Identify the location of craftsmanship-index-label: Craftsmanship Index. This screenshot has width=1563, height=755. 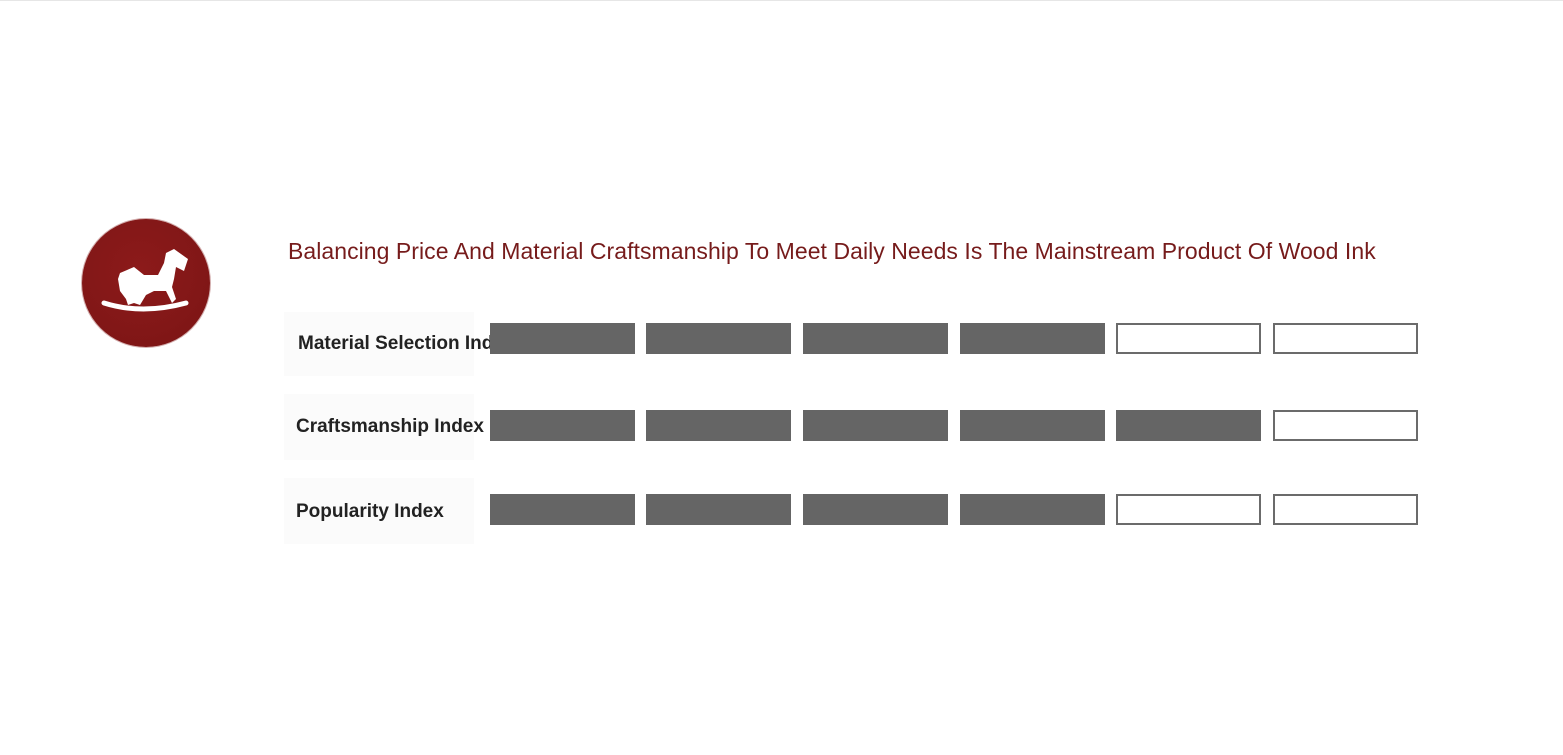
(390, 426).